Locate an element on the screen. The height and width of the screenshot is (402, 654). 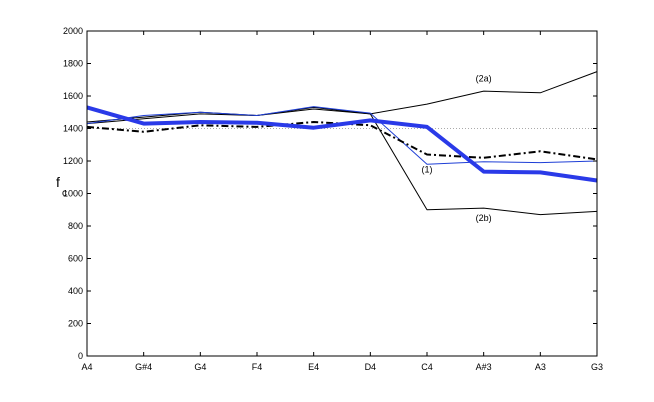
y-tick-label: 0 is located at coordinates (80, 356).